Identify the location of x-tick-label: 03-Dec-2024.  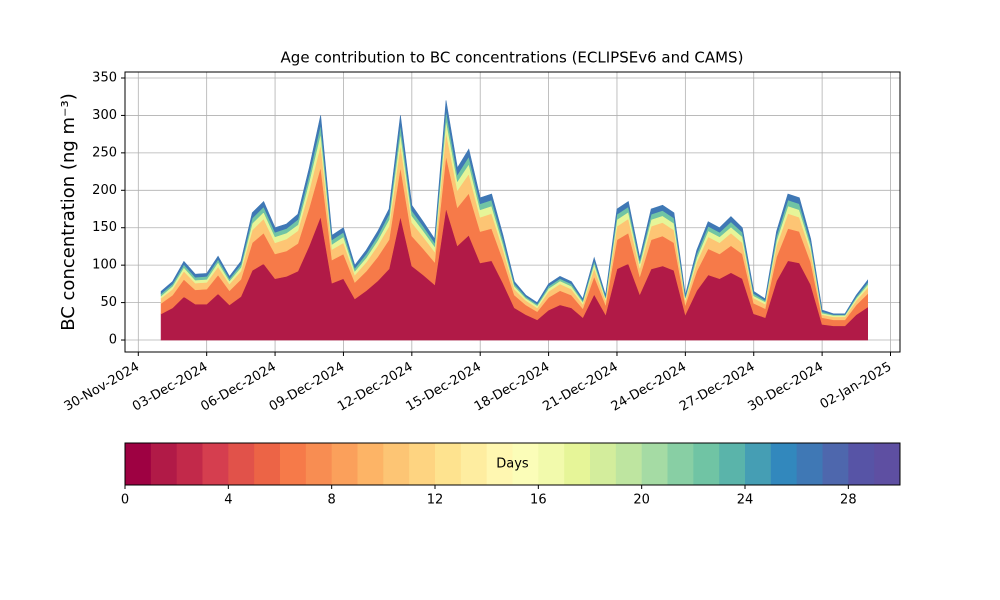
(170, 387).